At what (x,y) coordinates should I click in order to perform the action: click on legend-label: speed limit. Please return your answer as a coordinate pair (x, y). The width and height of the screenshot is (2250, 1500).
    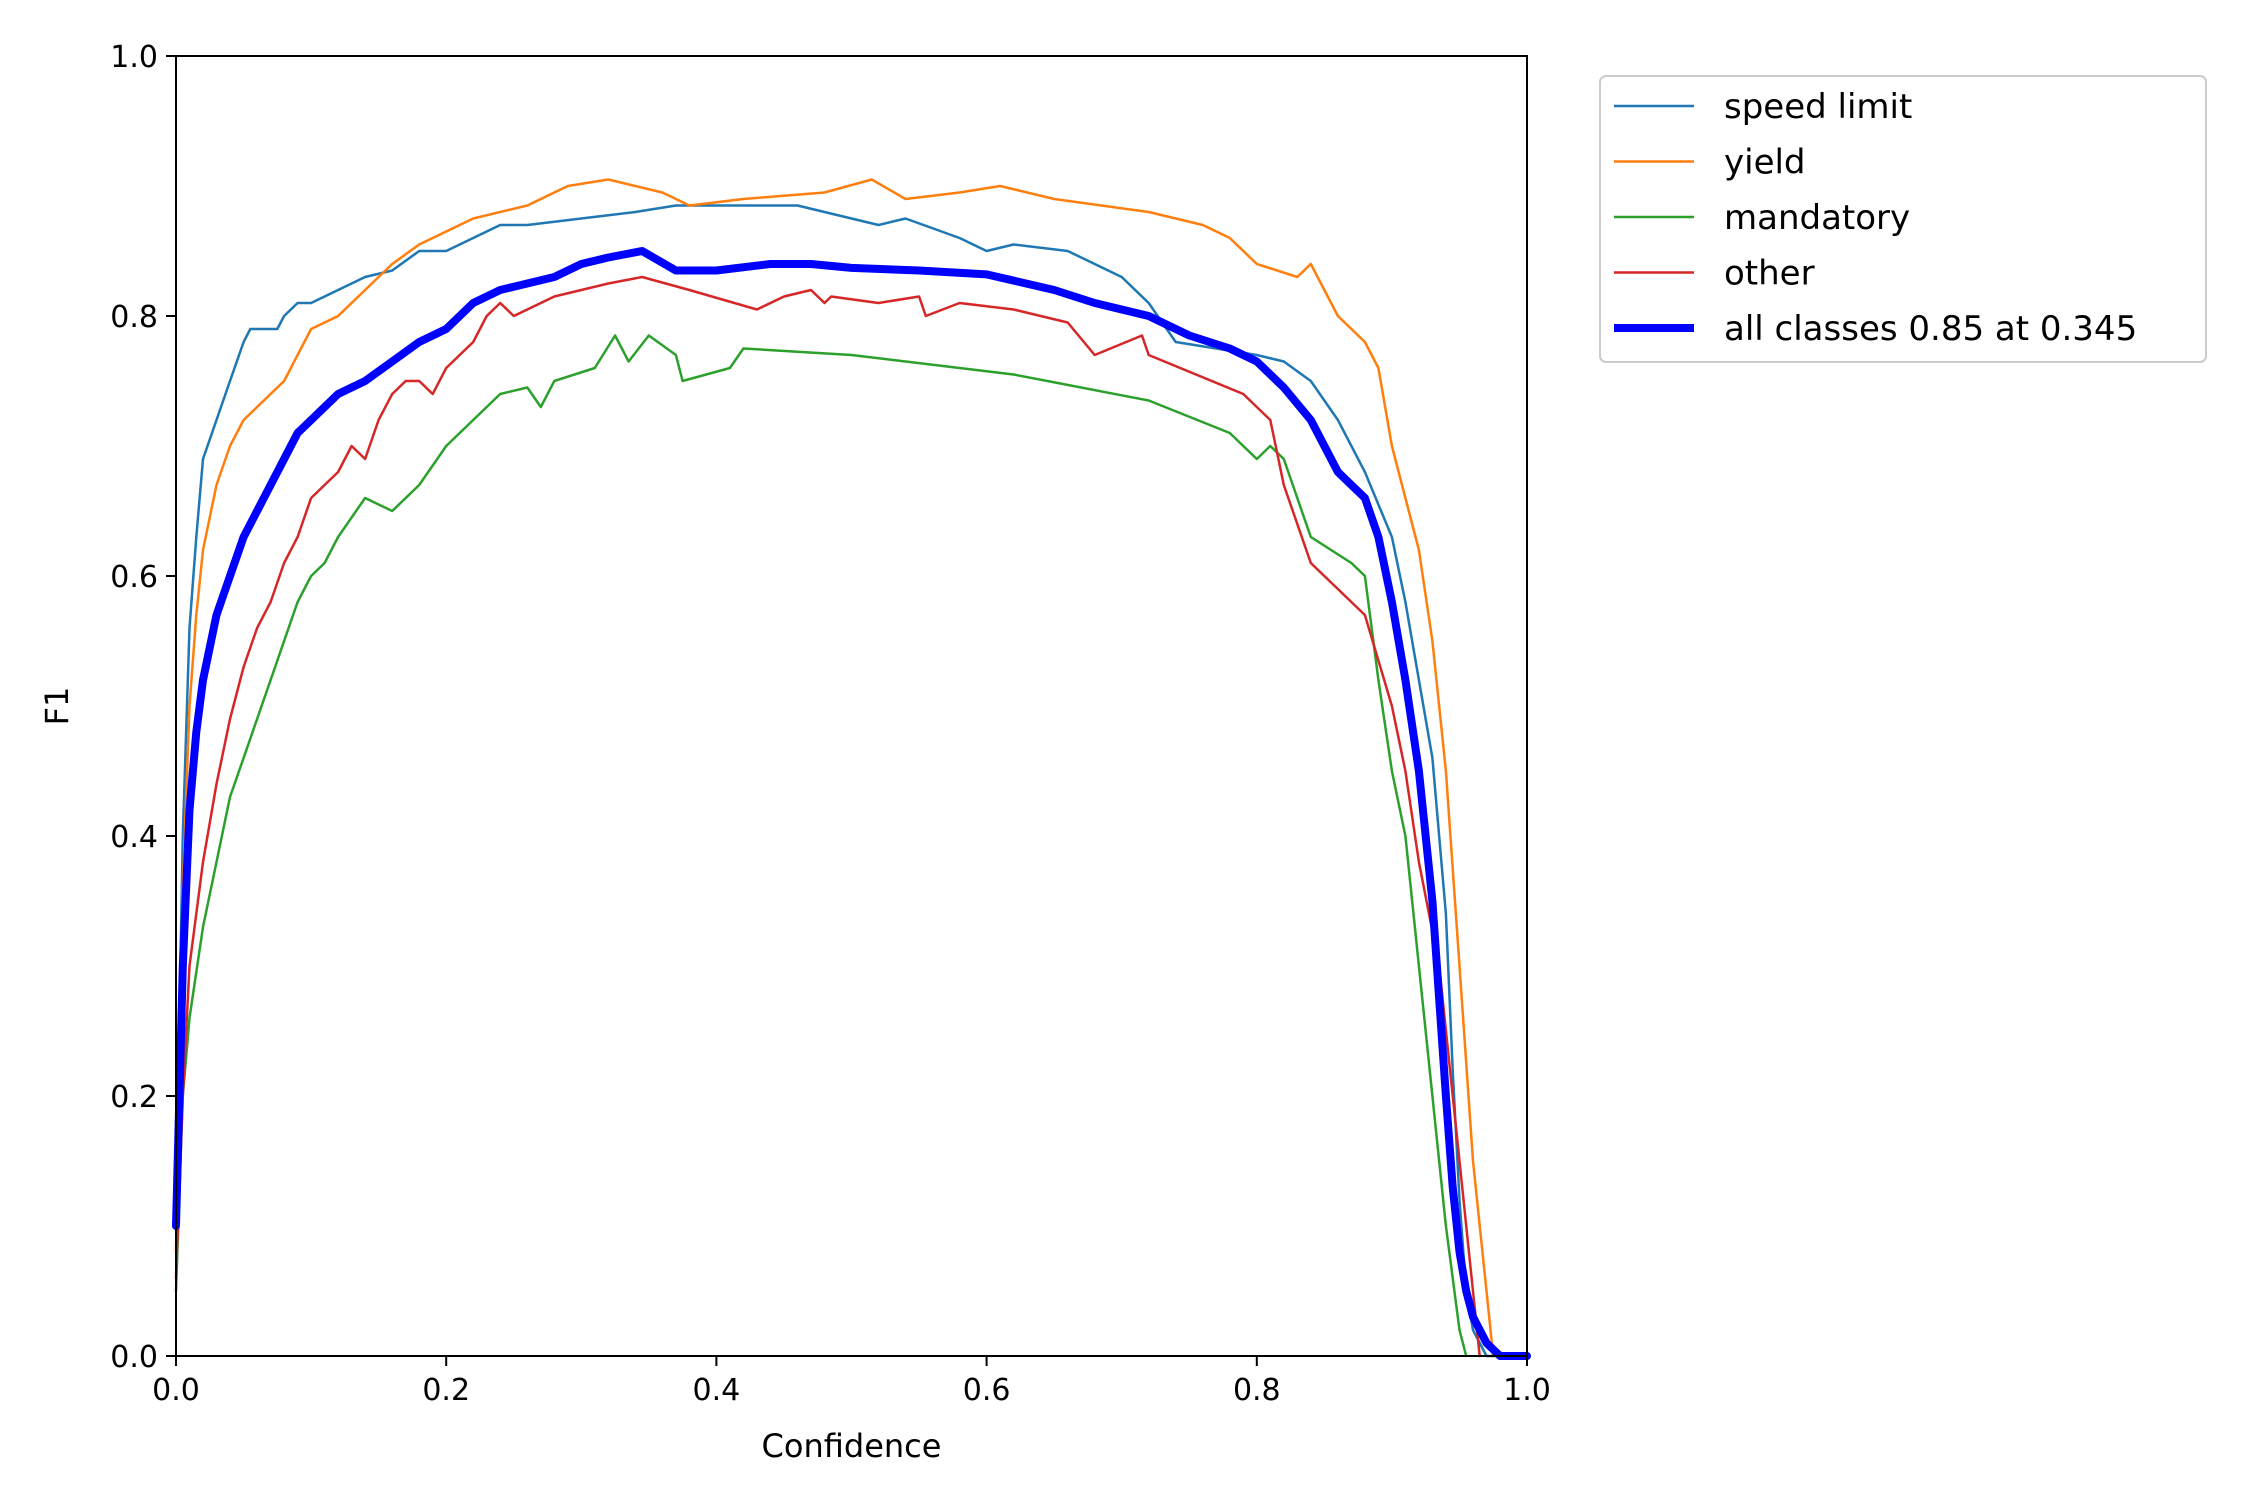
    Looking at the image, I should click on (1818, 107).